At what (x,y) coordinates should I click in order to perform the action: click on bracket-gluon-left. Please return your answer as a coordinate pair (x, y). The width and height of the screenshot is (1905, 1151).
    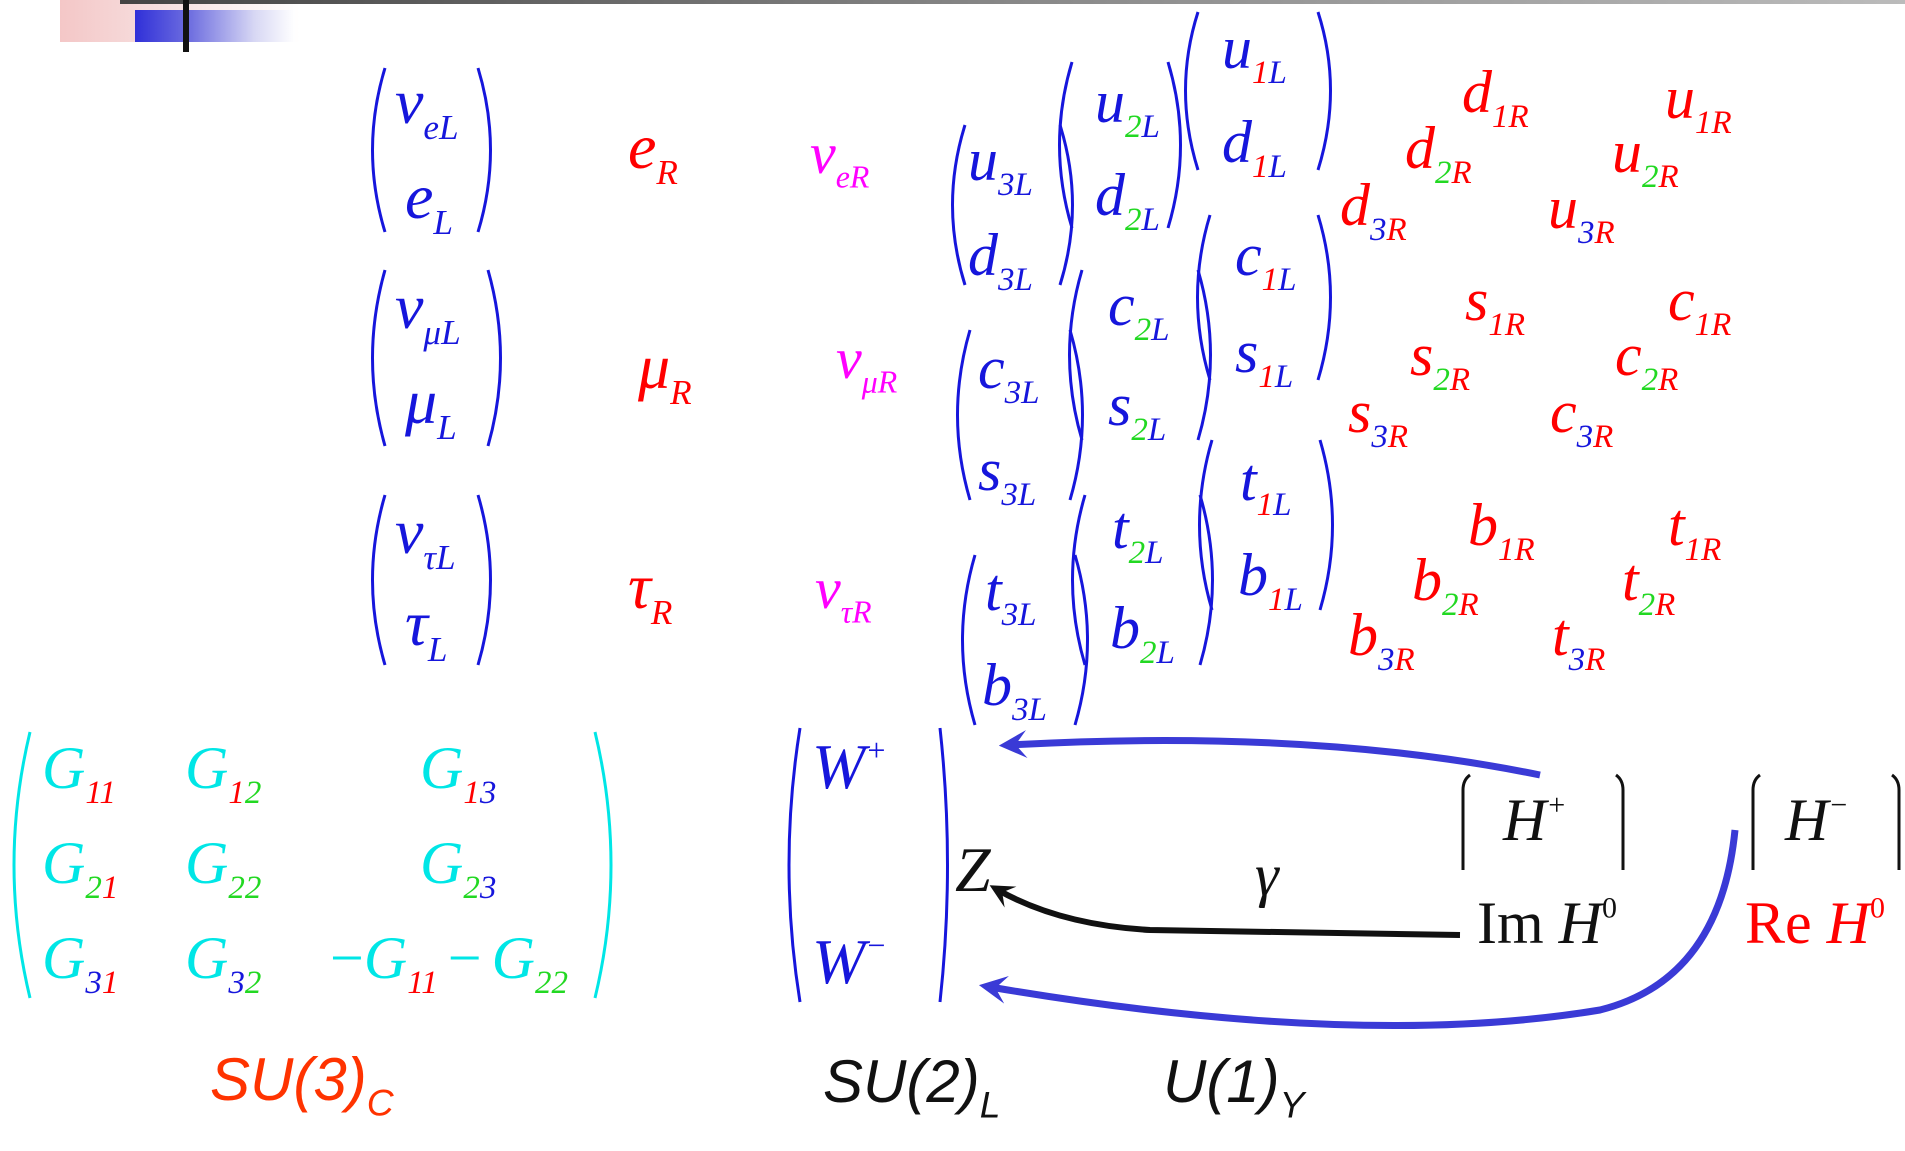
    Looking at the image, I should click on (22, 865).